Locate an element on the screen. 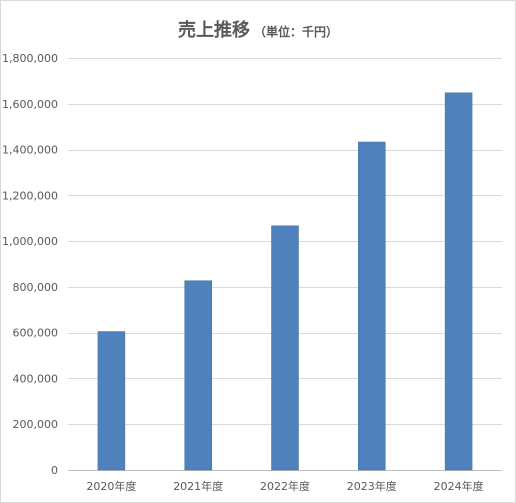 The height and width of the screenshot is (503, 516). y-tick-label: 1,000,000 is located at coordinates (30, 241).